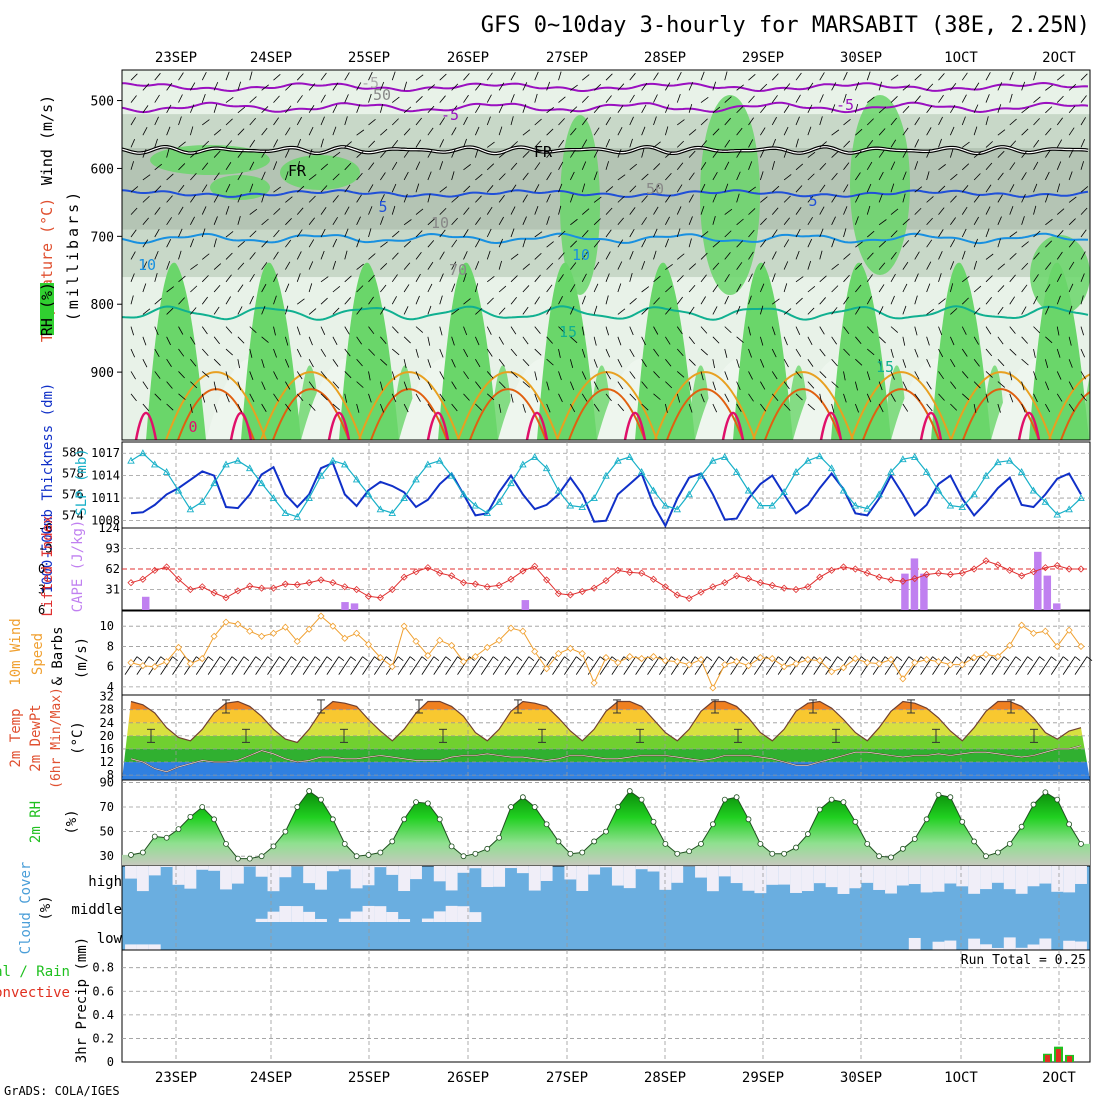 The image size is (1100, 1100). I want to click on cloud-low-cell, so click(1069, 945).